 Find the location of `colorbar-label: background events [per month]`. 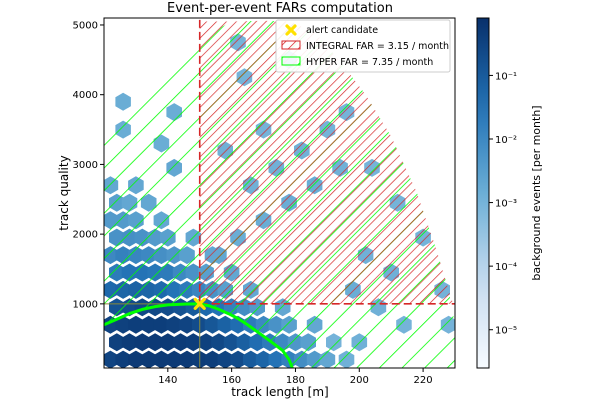

colorbar-label: background events [per month] is located at coordinates (536, 192).